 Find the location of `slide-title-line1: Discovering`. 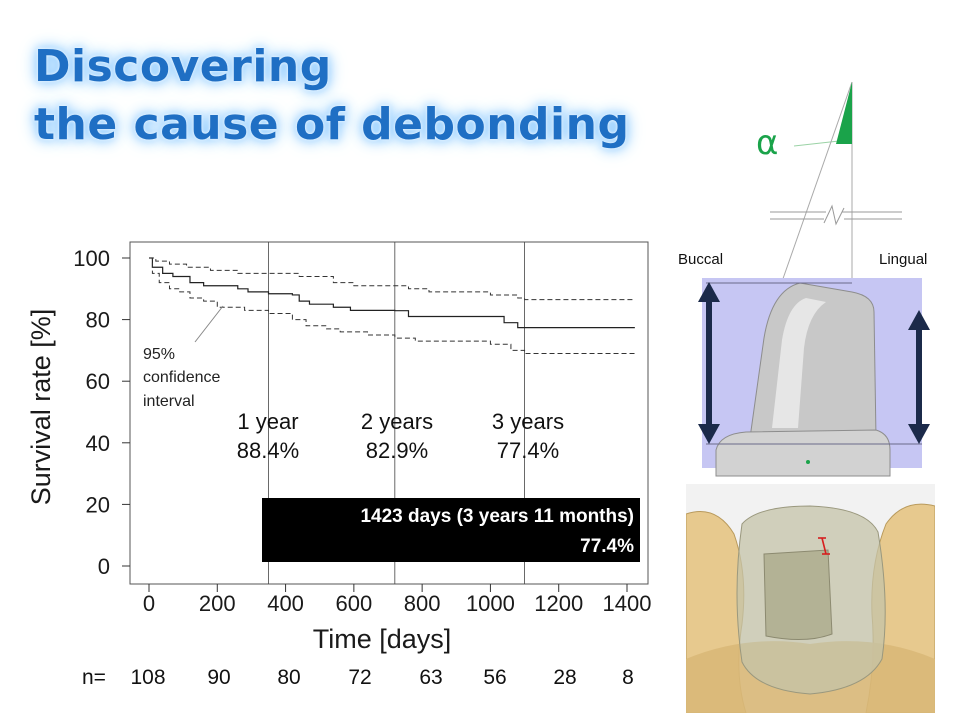

slide-title-line1: Discovering is located at coordinates (183, 66).